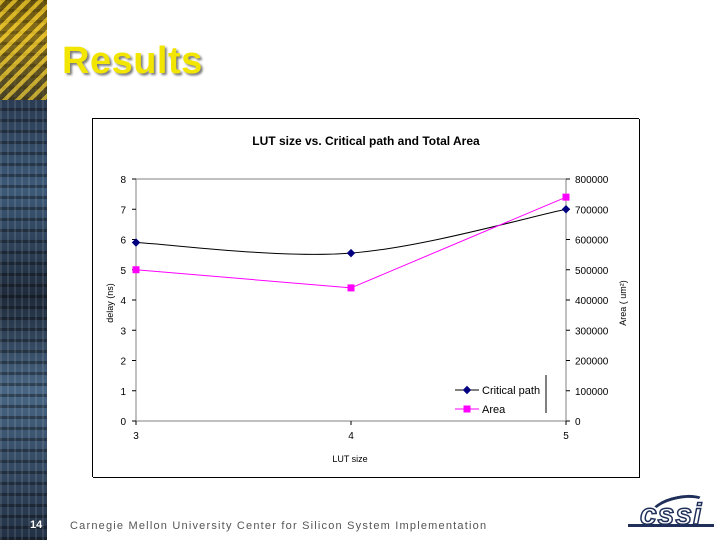 This screenshot has height=540, width=720. What do you see at coordinates (123, 210) in the screenshot?
I see `y-left-tick-label: 7` at bounding box center [123, 210].